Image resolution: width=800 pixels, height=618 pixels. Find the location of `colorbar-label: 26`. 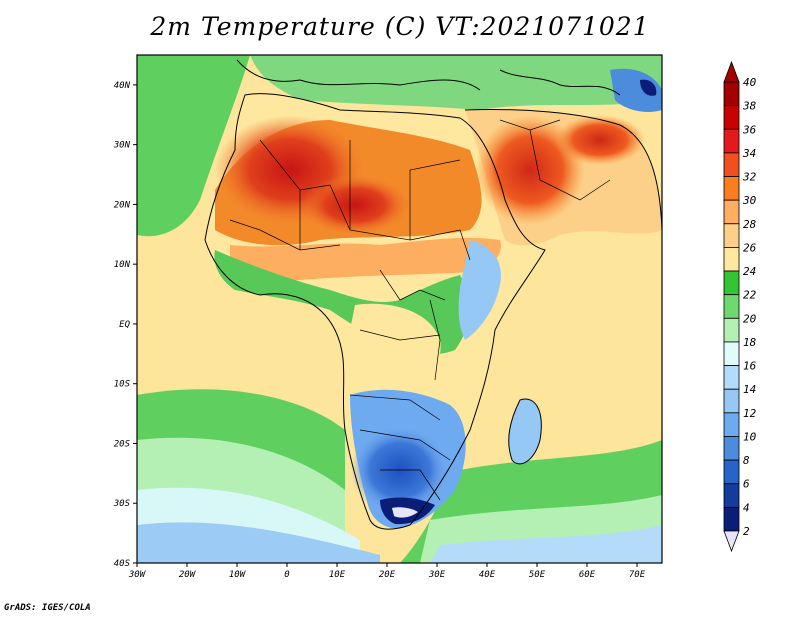

colorbar-label: 26 is located at coordinates (750, 247).